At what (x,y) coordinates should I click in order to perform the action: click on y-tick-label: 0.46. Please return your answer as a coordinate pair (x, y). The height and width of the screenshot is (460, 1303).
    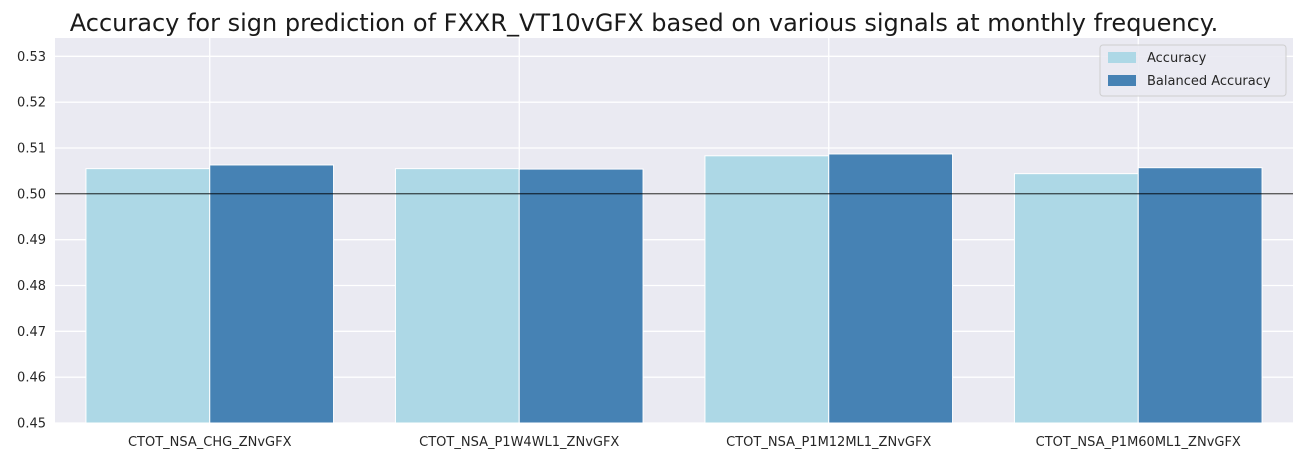
    Looking at the image, I should click on (31, 378).